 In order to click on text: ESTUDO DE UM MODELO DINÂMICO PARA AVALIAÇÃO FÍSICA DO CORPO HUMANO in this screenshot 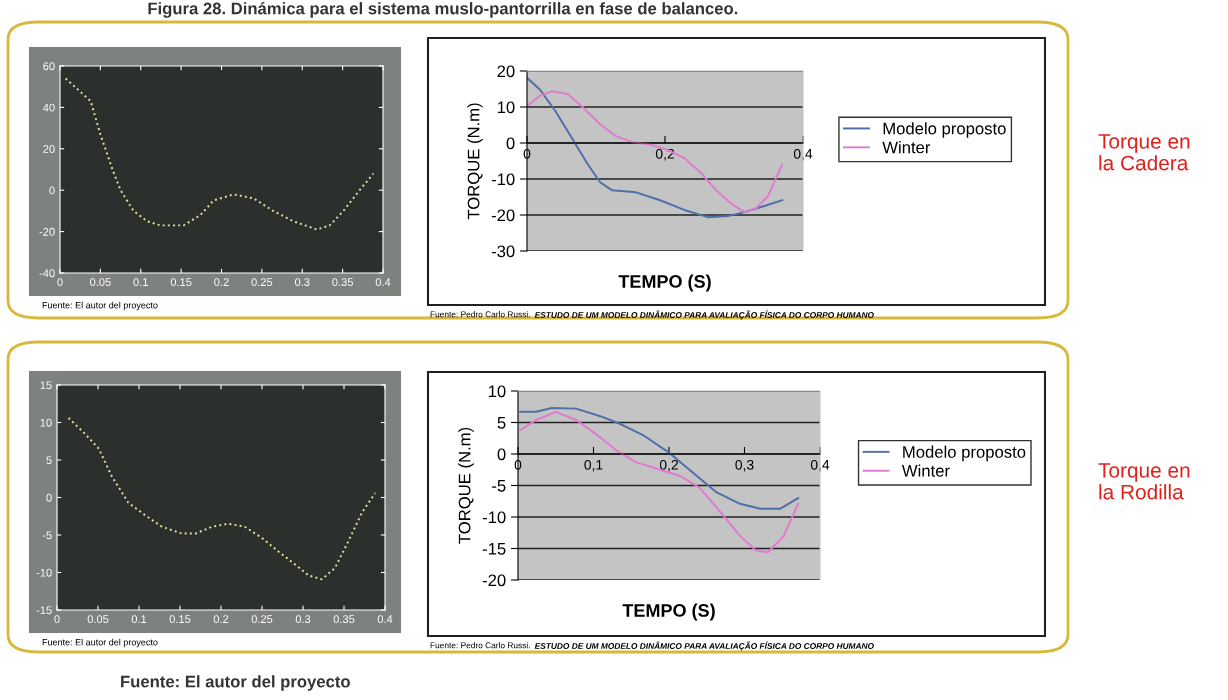, I will do `click(704, 646)`.